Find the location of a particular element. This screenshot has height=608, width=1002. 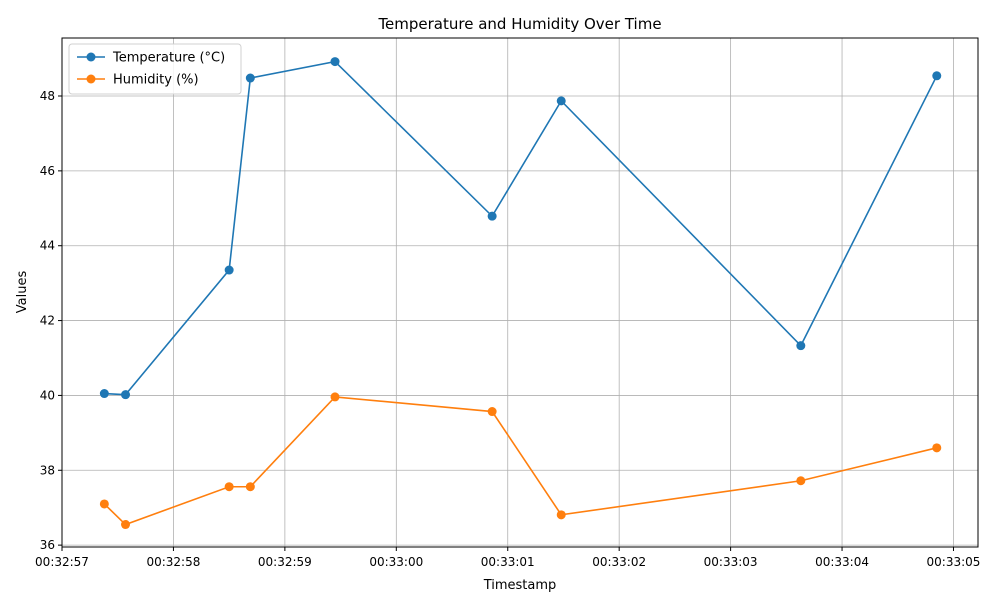

y-tick-label: 38 is located at coordinates (47, 470).